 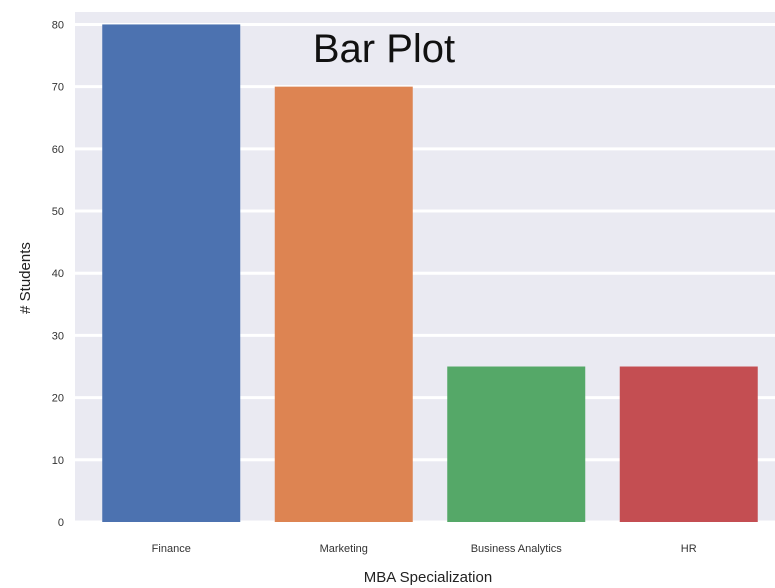 What do you see at coordinates (58, 399) in the screenshot?
I see `y-tick-label: 20` at bounding box center [58, 399].